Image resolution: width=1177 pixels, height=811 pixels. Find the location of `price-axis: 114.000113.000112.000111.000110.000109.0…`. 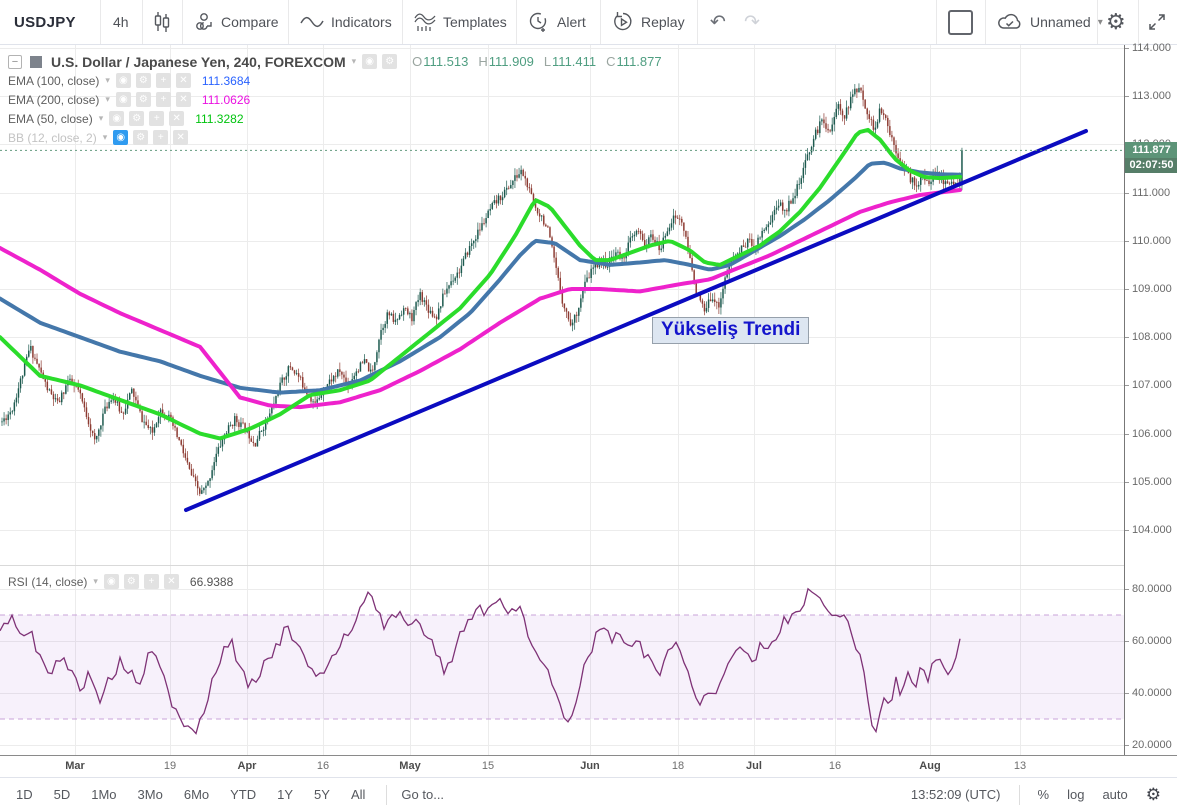

price-axis: 114.000113.000112.000111.000110.000109.0… is located at coordinates (1150, 398).